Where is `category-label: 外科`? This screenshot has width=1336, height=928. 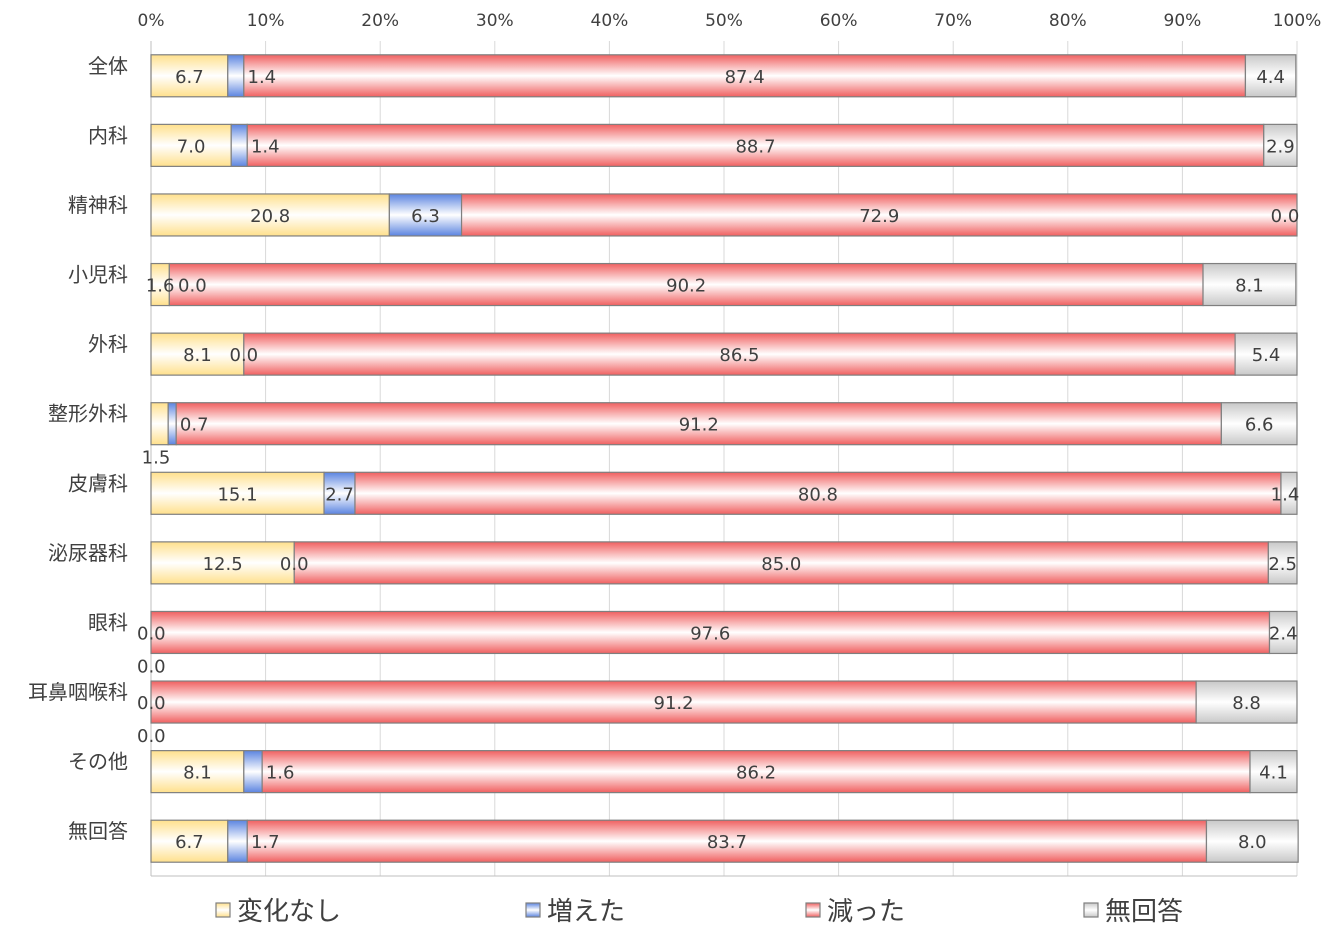 category-label: 外科 is located at coordinates (108, 344).